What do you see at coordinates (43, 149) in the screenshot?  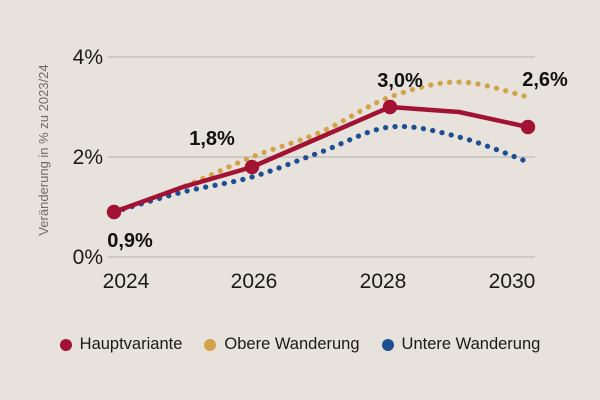 I see `y-axis-title: Veränderung in % zu 2023/24` at bounding box center [43, 149].